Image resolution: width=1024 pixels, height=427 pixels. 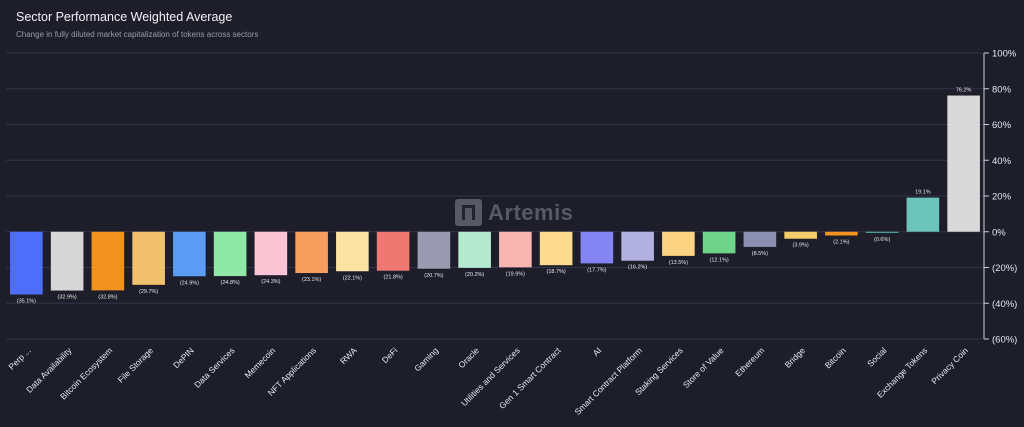 What do you see at coordinates (515, 274) in the screenshot?
I see `data-label: (19.9%)` at bounding box center [515, 274].